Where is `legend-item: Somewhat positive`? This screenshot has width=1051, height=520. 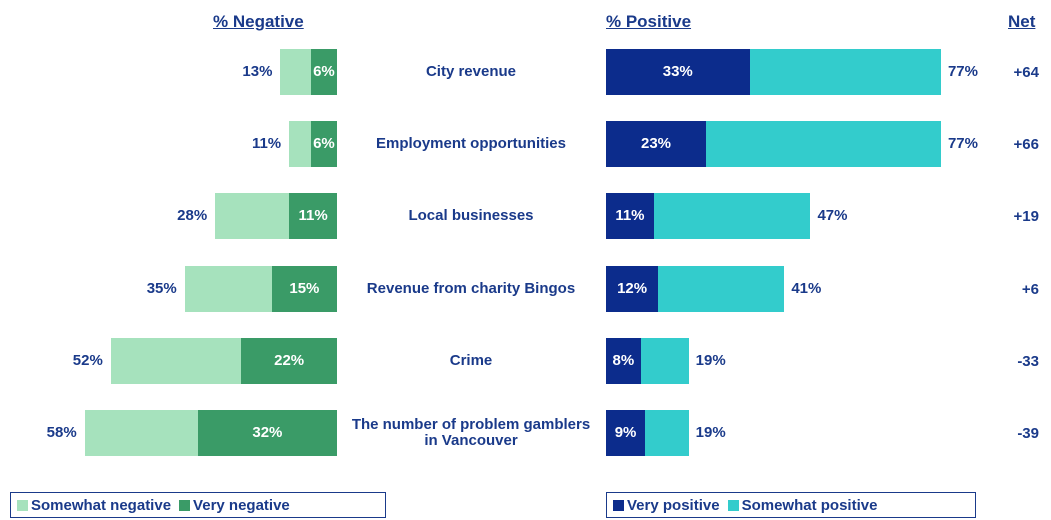 legend-item: Somewhat positive is located at coordinates (802, 505).